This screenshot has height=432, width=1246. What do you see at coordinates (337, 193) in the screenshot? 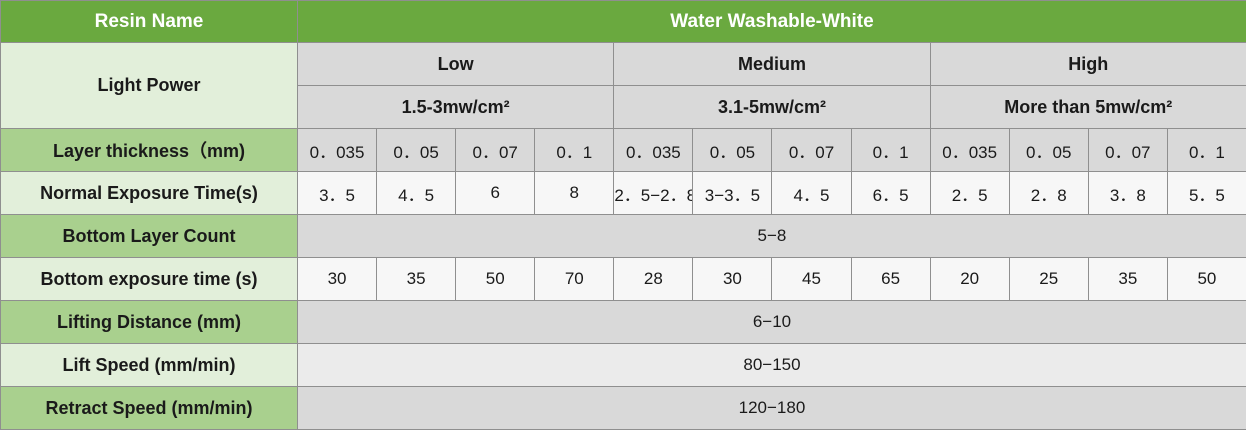
I see `cell-value: 3．5` at bounding box center [337, 193].